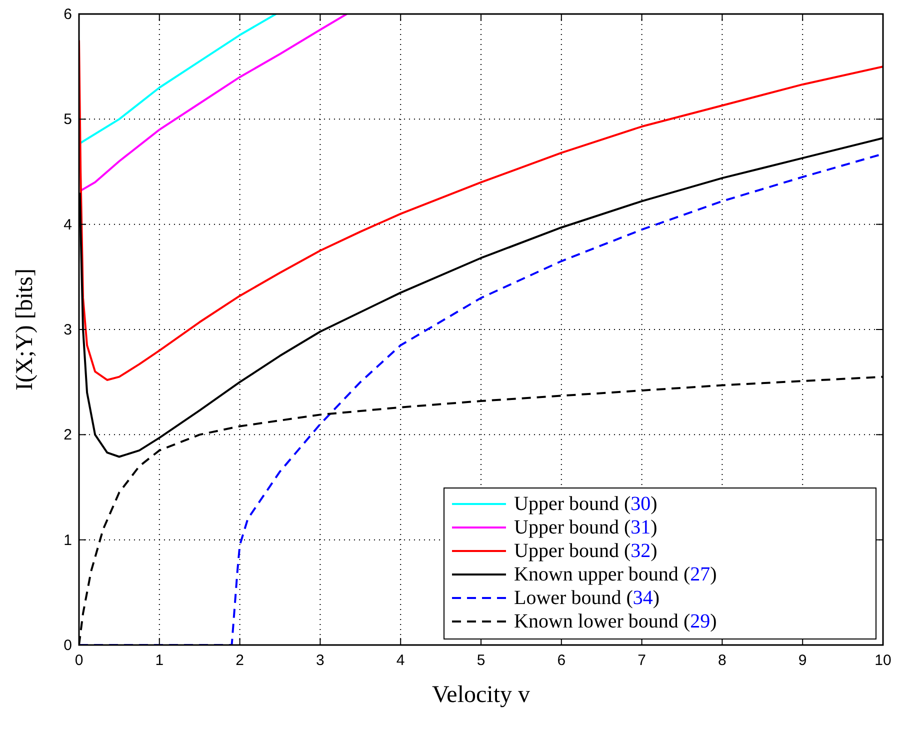 The image size is (904, 729). Describe the element at coordinates (400, 660) in the screenshot. I see `x-tick-label: 4` at that location.